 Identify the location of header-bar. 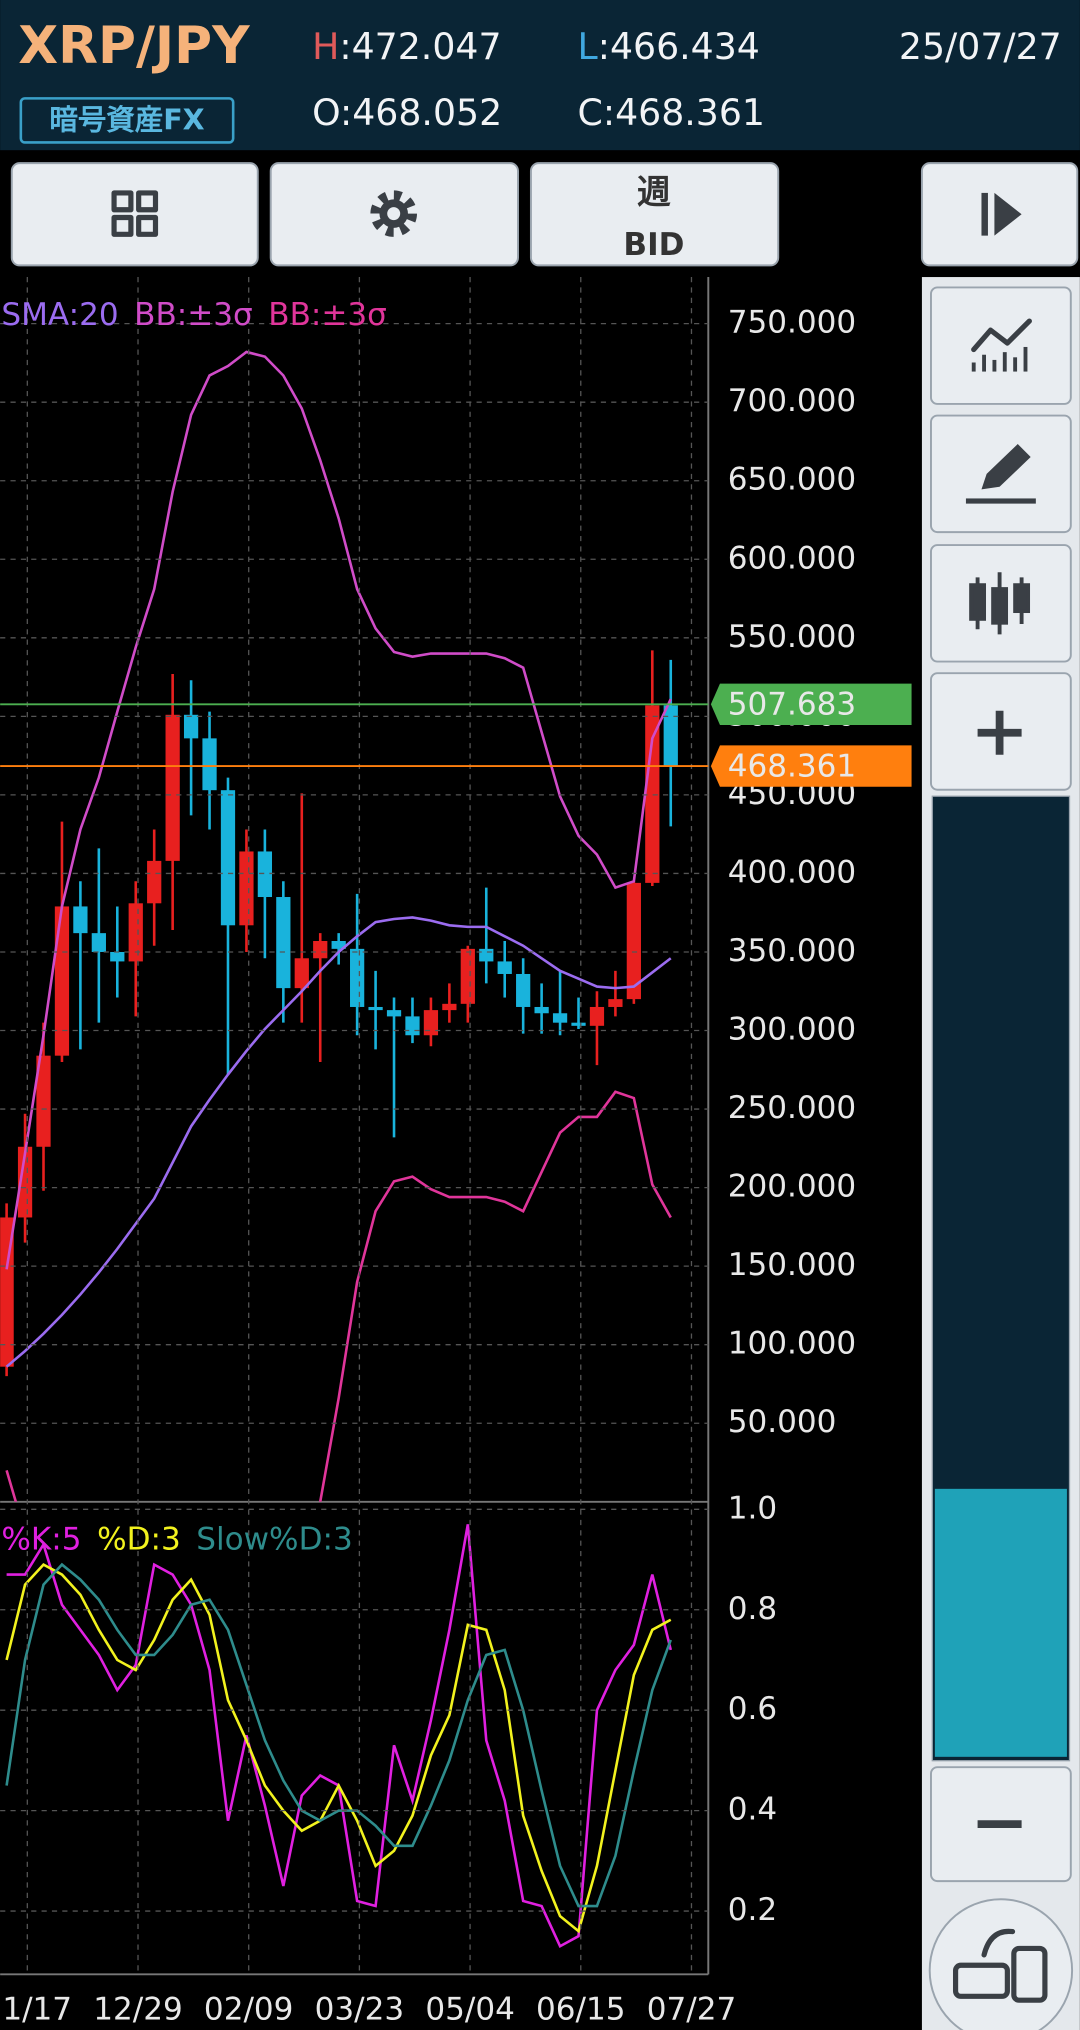
(540, 75).